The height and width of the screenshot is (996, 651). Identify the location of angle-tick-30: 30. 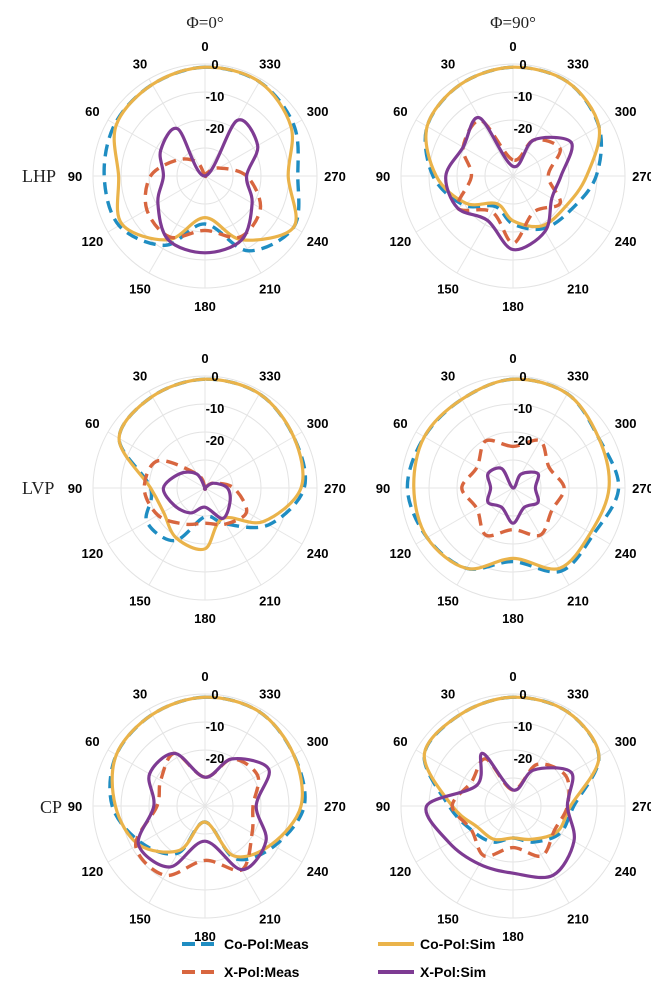
(140, 693).